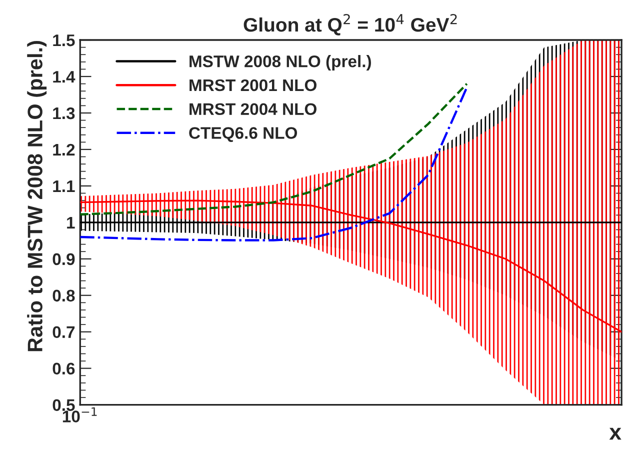 This screenshot has height=460, width=631. Describe the element at coordinates (63, 368) in the screenshot. I see `y-tick-label: 0.6` at that location.